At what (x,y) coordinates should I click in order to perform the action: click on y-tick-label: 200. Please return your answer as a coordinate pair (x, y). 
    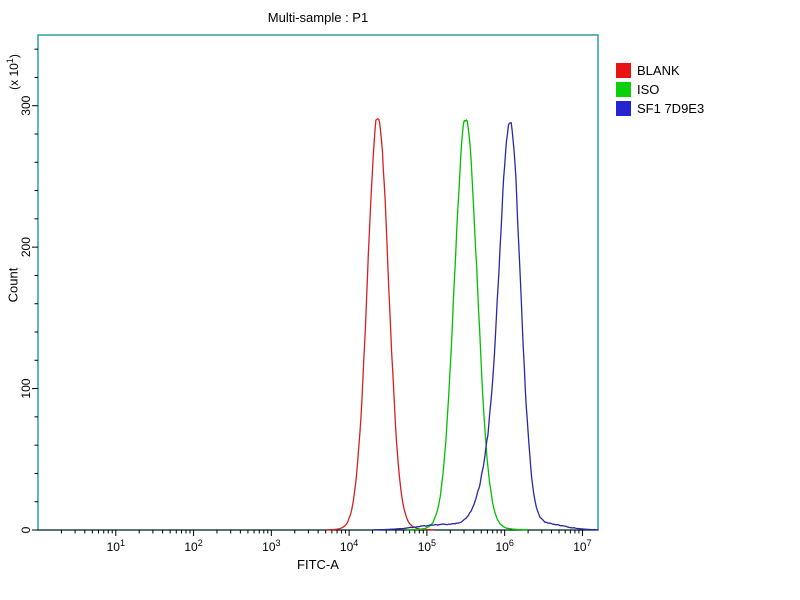
    Looking at the image, I should click on (26, 247).